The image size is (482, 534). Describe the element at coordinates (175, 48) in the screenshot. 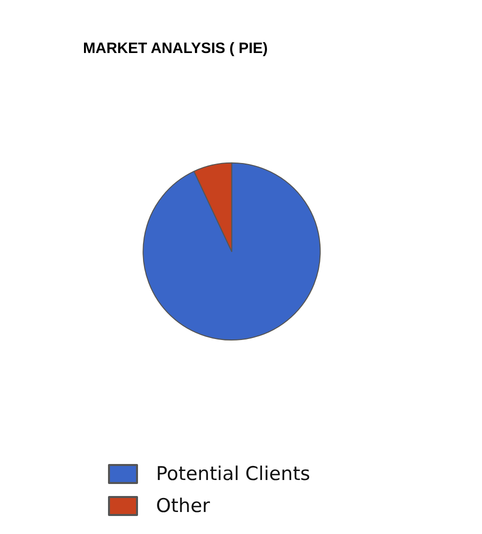

I see `chart-title: MARKET ANALYSIS ( PIE)` at that location.